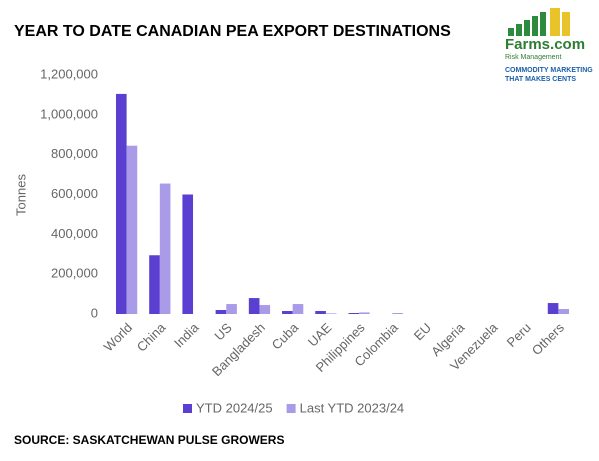 Image resolution: width=599 pixels, height=461 pixels. Describe the element at coordinates (74, 233) in the screenshot. I see `y-tick-label: 400,000` at that location.